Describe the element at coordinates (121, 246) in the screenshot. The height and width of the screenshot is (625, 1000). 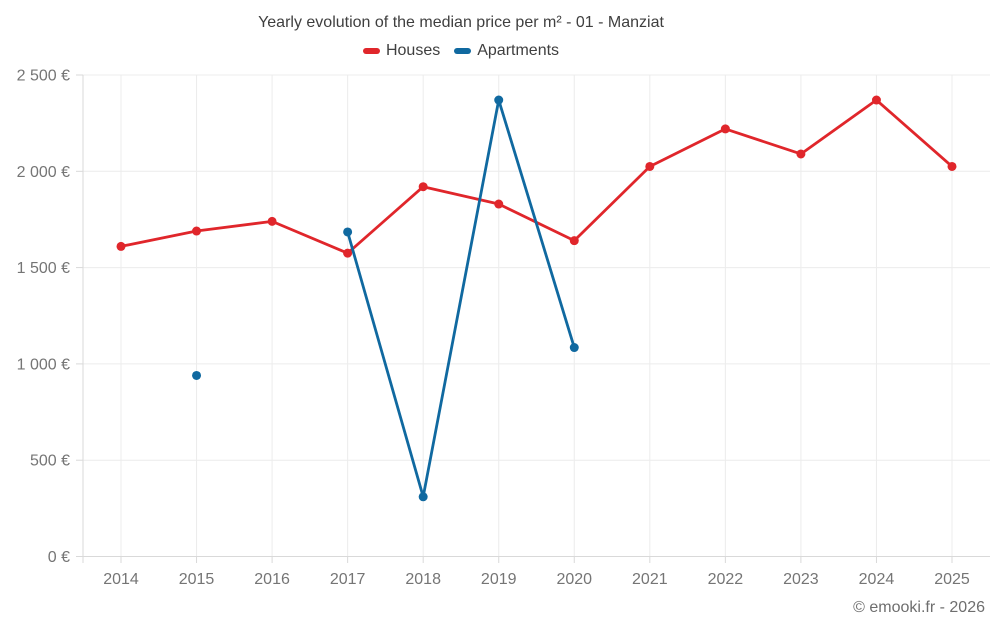
I see `data-point-houses-2014` at that location.